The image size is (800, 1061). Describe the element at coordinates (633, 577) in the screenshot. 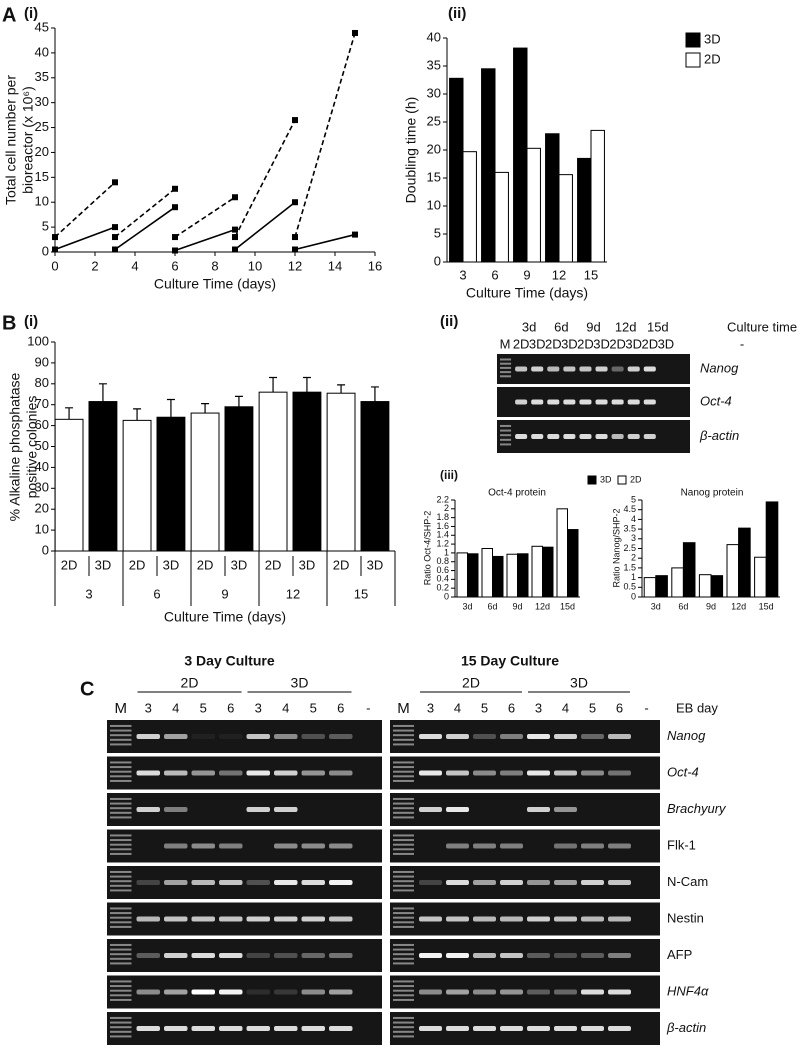

I see `y-tick-label: 1` at that location.